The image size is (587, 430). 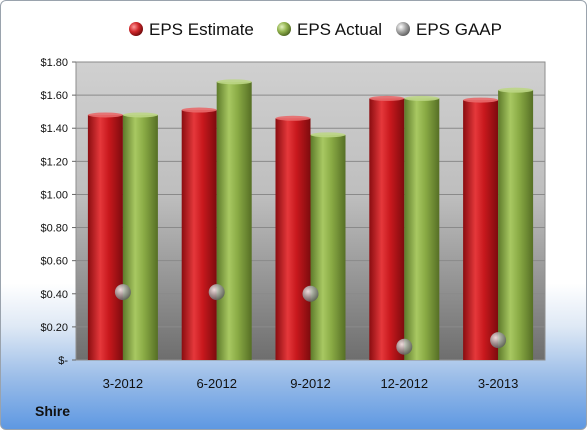 I want to click on legend-item-eps-actual: EPS Actual, so click(x=329, y=29).